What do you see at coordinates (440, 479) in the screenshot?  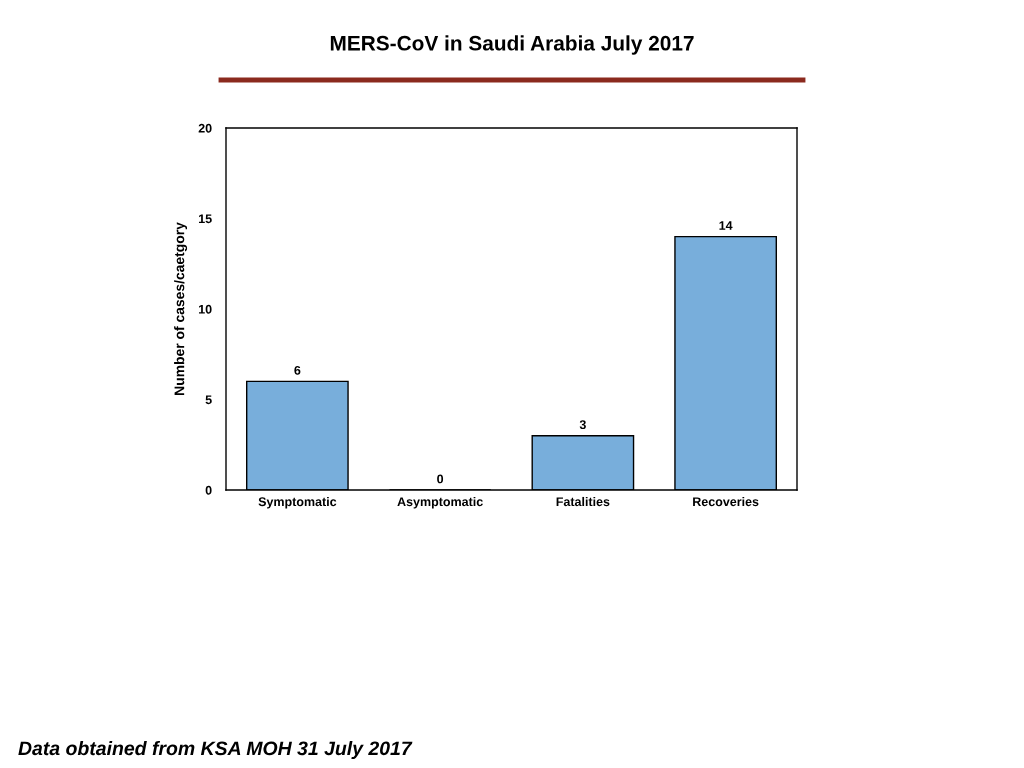 I see `data-label: 0` at bounding box center [440, 479].